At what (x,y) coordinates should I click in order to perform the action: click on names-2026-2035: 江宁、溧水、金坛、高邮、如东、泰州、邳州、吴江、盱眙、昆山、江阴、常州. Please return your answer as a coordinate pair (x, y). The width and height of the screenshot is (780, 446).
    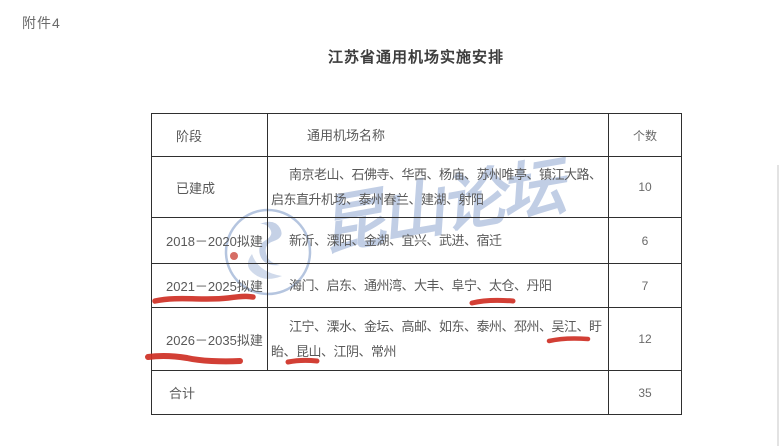
    Looking at the image, I should click on (438, 339).